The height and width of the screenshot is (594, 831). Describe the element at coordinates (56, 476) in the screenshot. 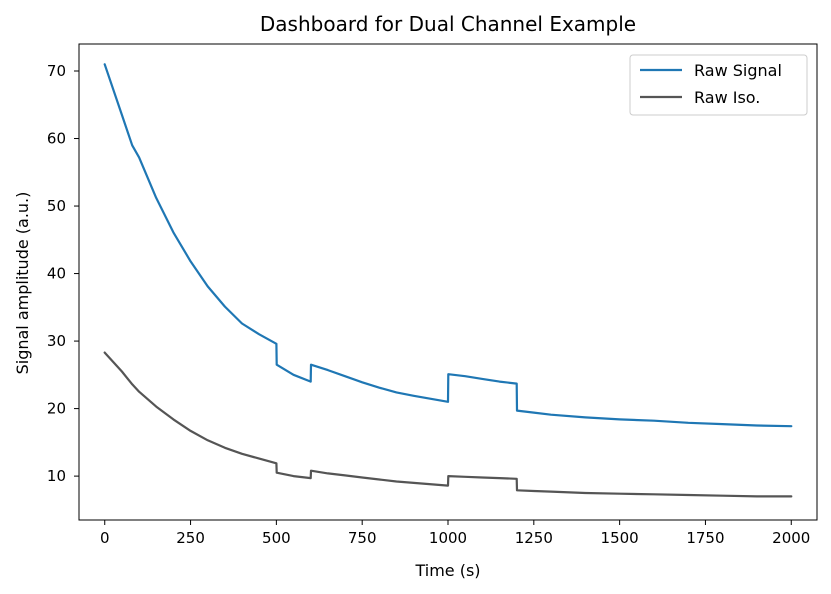

I see `y-tick-label: 10` at that location.